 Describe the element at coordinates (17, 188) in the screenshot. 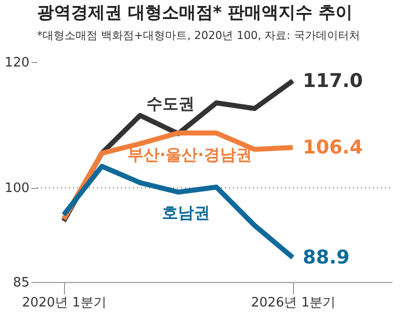

I see `y-tick-label: 100` at that location.